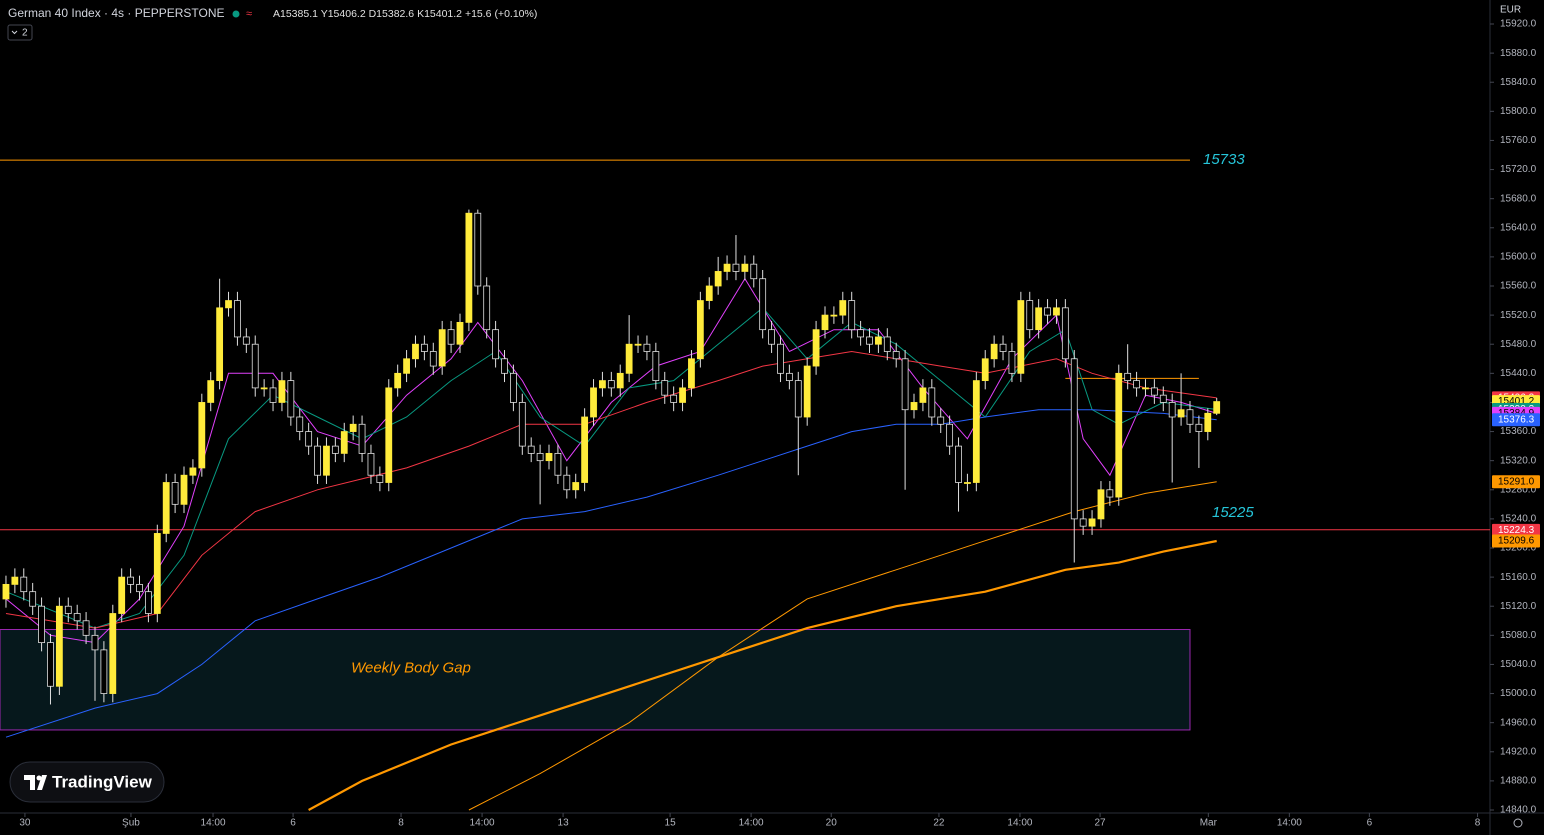 The height and width of the screenshot is (835, 1544). Describe the element at coordinates (14, 32) in the screenshot. I see `chevron` at that location.